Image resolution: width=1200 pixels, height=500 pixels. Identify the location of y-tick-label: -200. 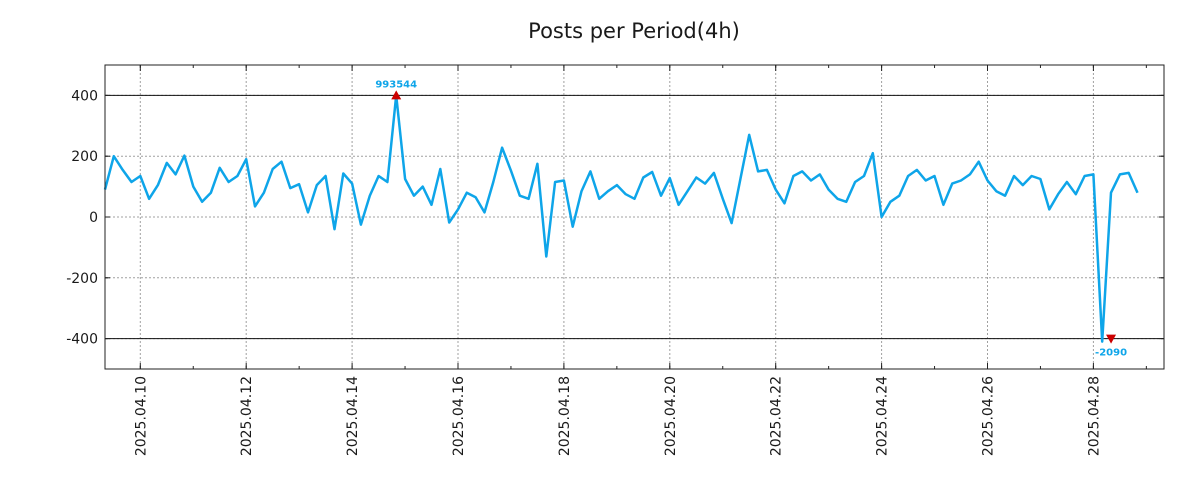
(82, 279).